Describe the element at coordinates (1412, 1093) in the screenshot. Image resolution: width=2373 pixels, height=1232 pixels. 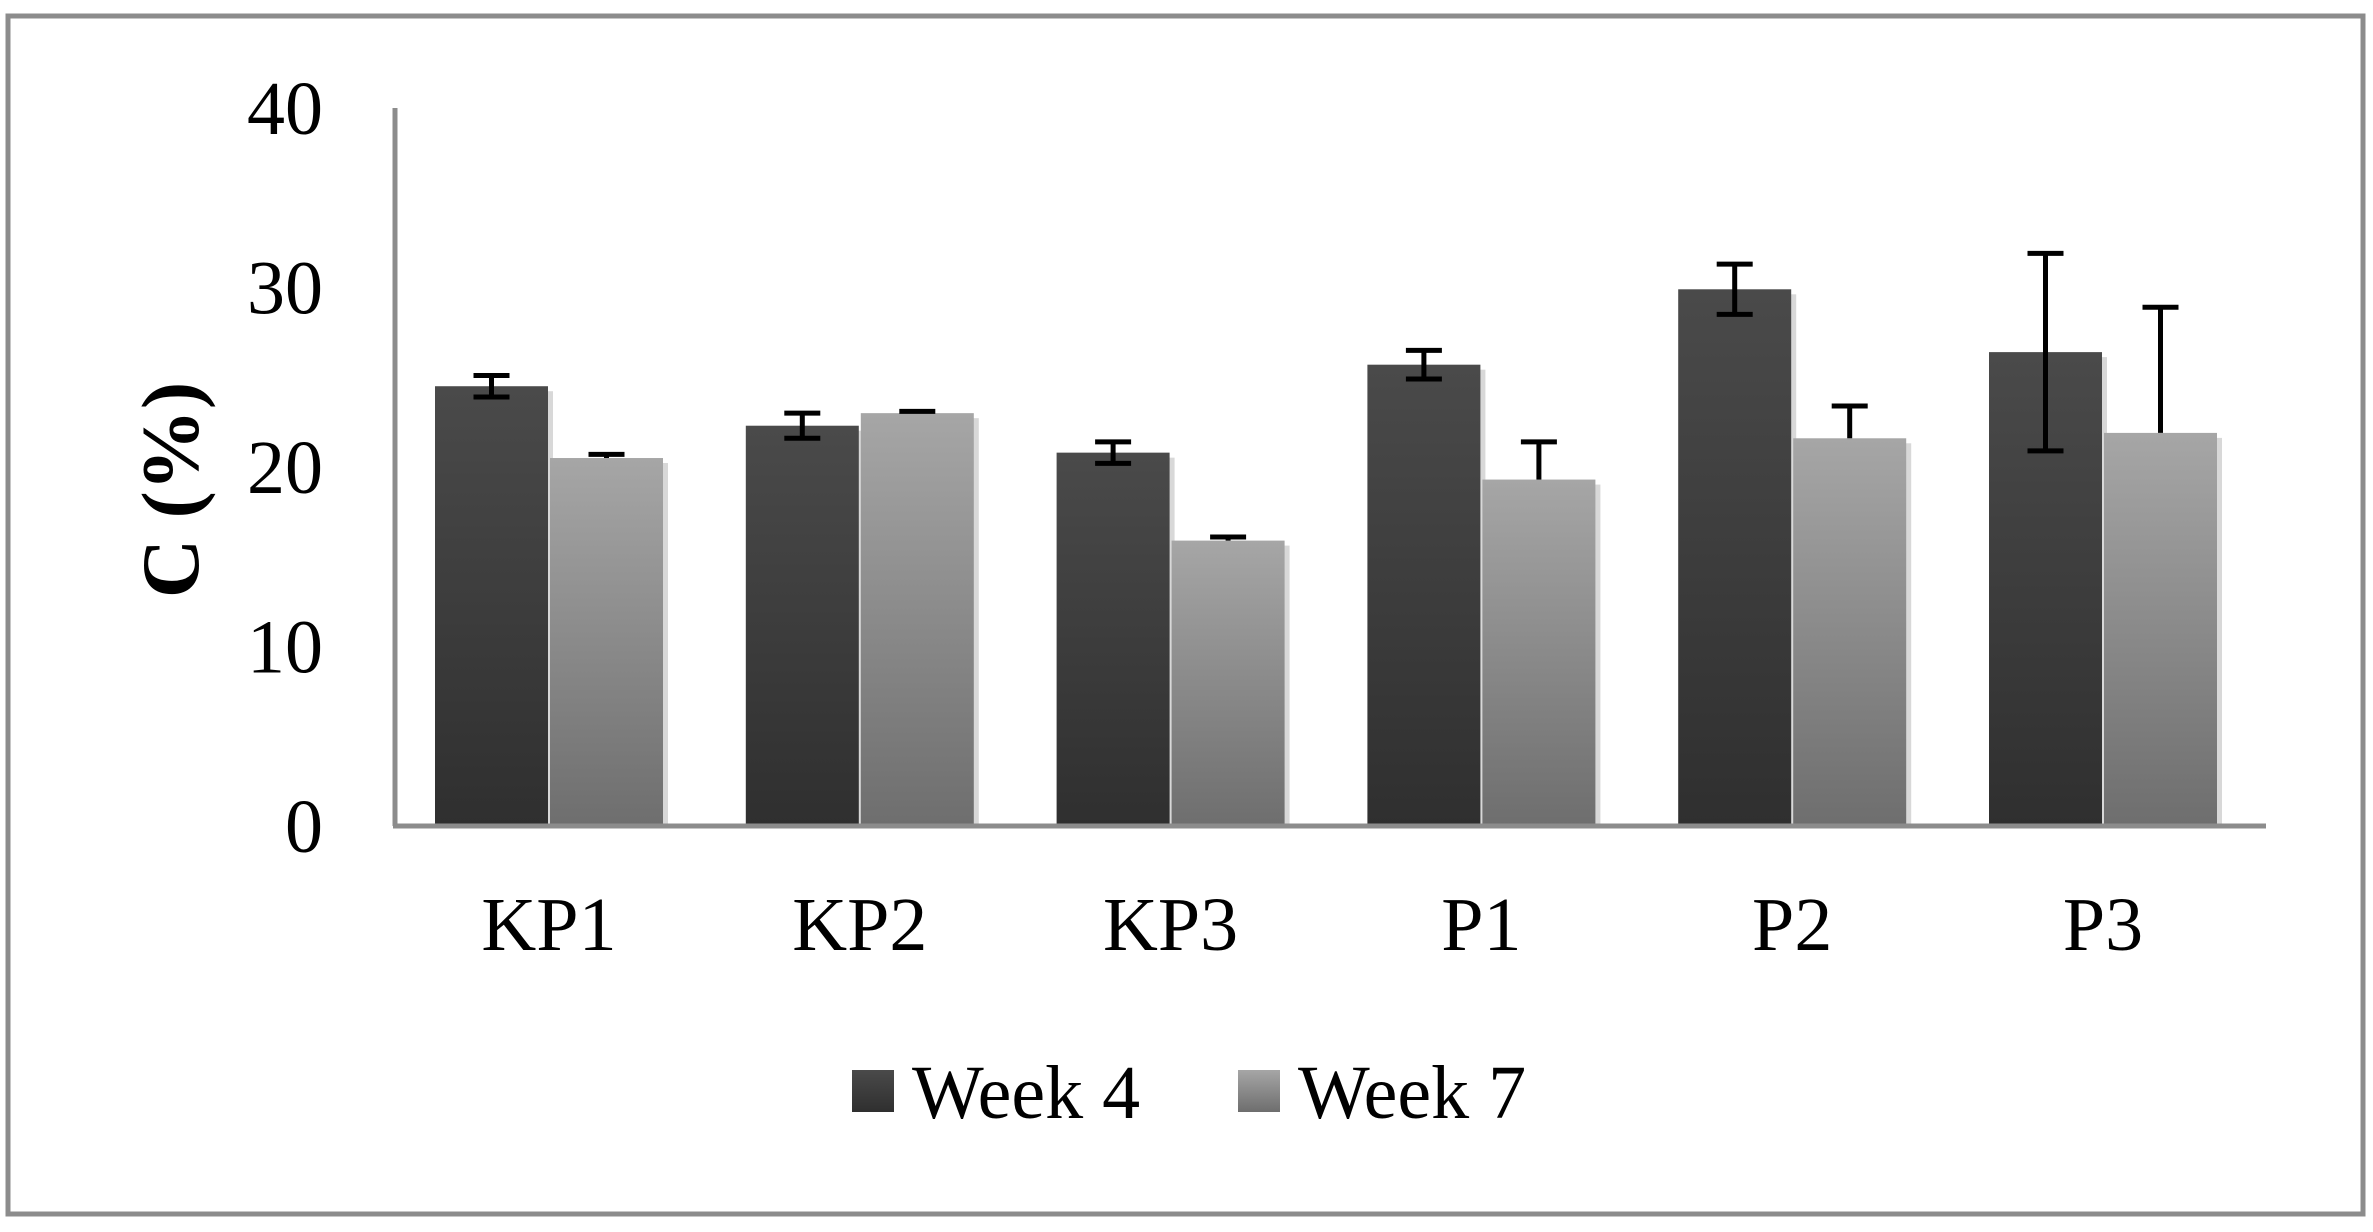
I see `legend-label-week-7: Week 7` at that location.